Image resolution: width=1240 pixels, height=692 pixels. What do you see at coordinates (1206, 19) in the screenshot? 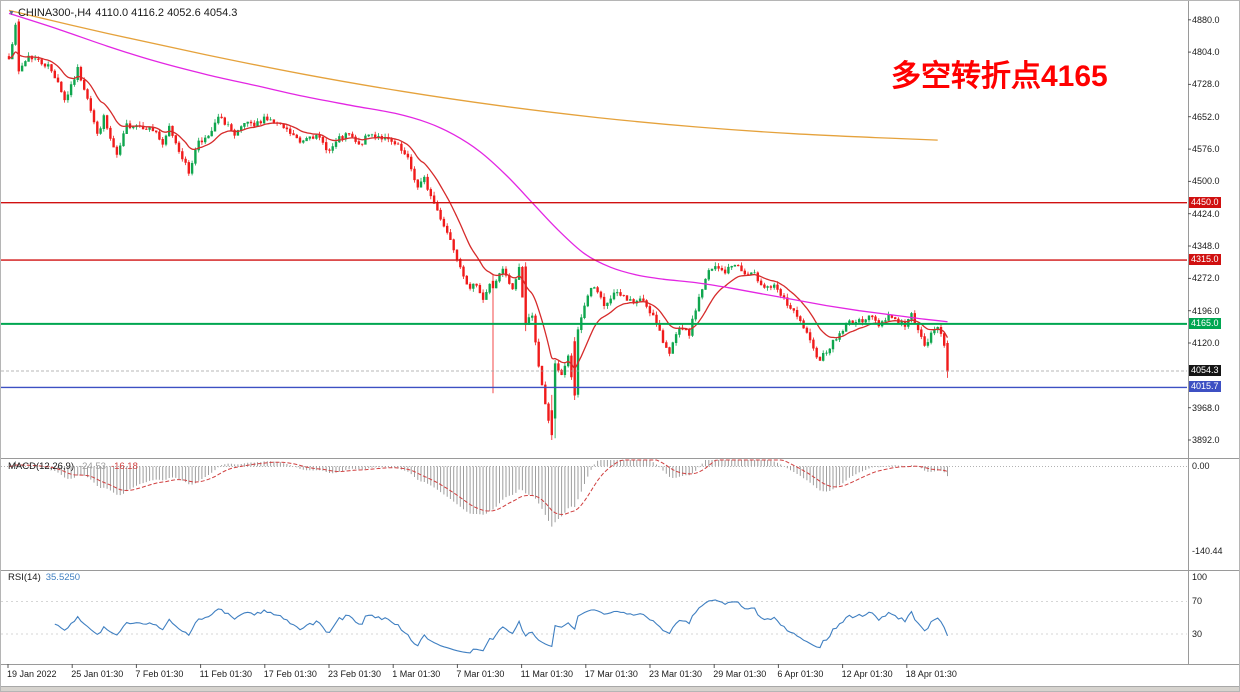
I see `price-tick-label: 4880.0` at bounding box center [1206, 19].